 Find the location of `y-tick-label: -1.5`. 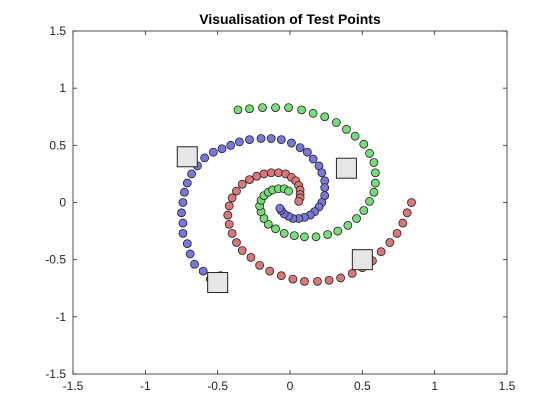

y-tick-label: -1.5 is located at coordinates (55, 374).